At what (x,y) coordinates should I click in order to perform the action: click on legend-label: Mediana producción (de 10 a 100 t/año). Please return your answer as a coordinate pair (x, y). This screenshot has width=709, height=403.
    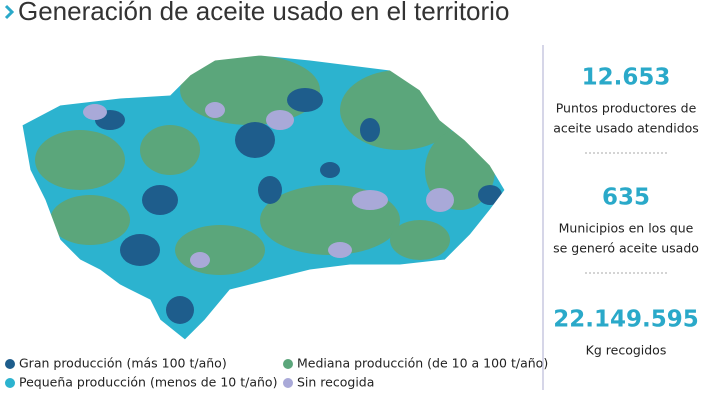
    Looking at the image, I should click on (422, 363).